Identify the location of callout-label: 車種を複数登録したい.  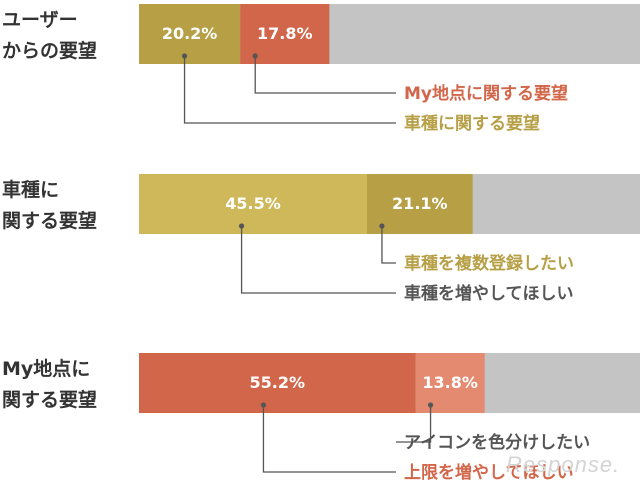
(489, 263).